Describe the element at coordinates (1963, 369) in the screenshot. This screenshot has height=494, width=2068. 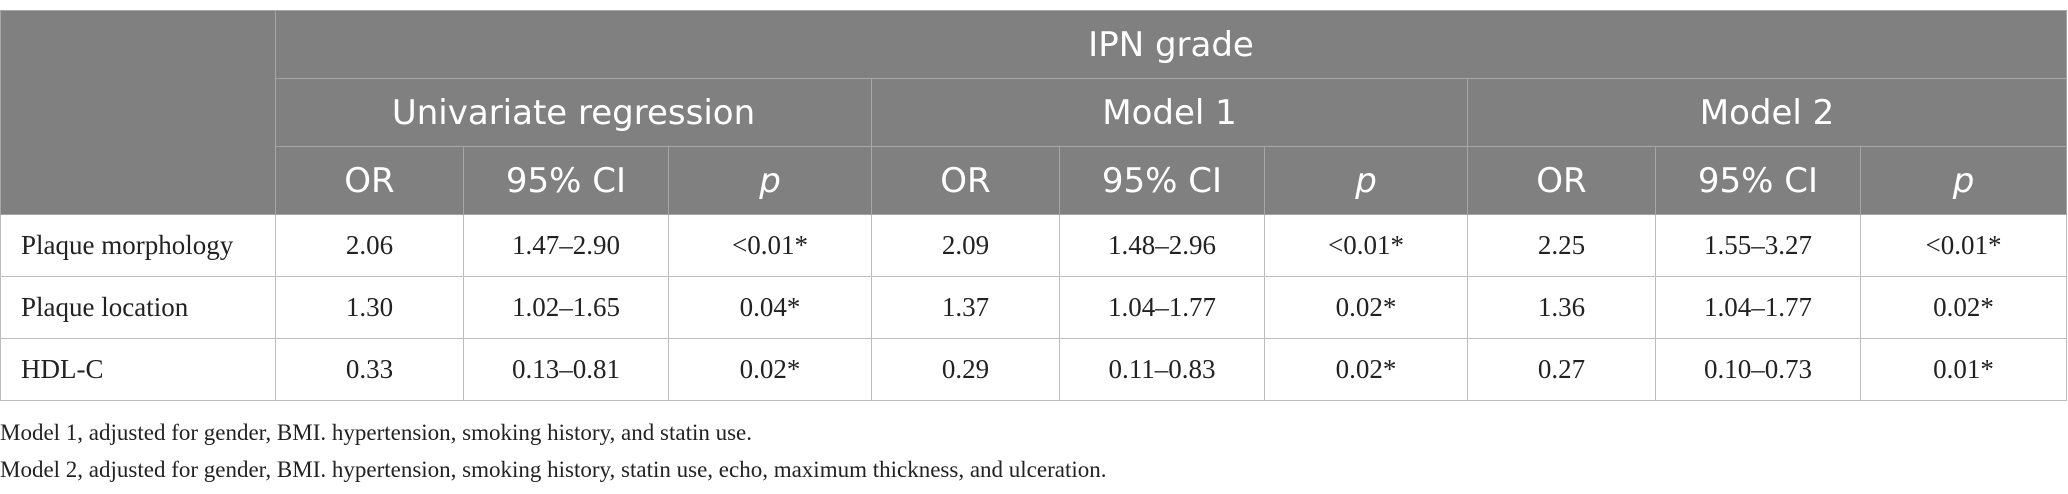
I see `cell-p: 0.01*` at that location.